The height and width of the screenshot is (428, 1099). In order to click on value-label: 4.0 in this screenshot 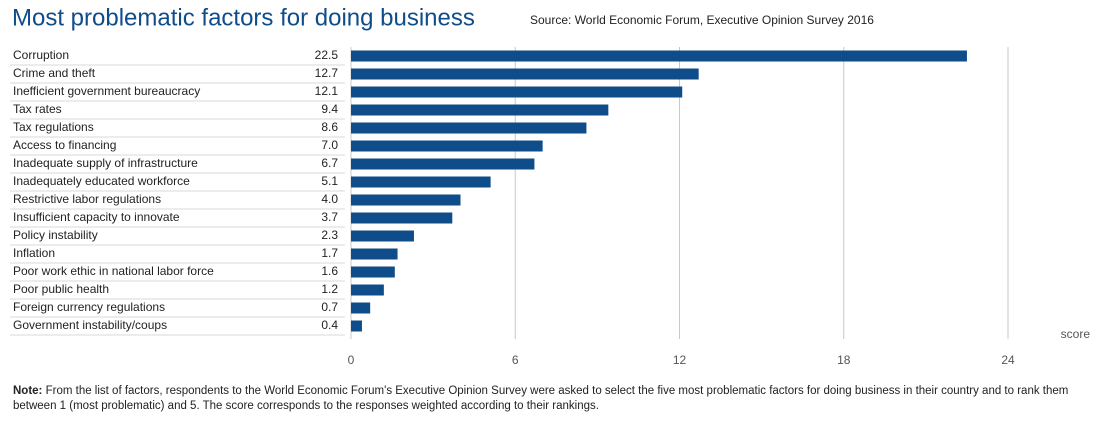, I will do `click(329, 199)`.